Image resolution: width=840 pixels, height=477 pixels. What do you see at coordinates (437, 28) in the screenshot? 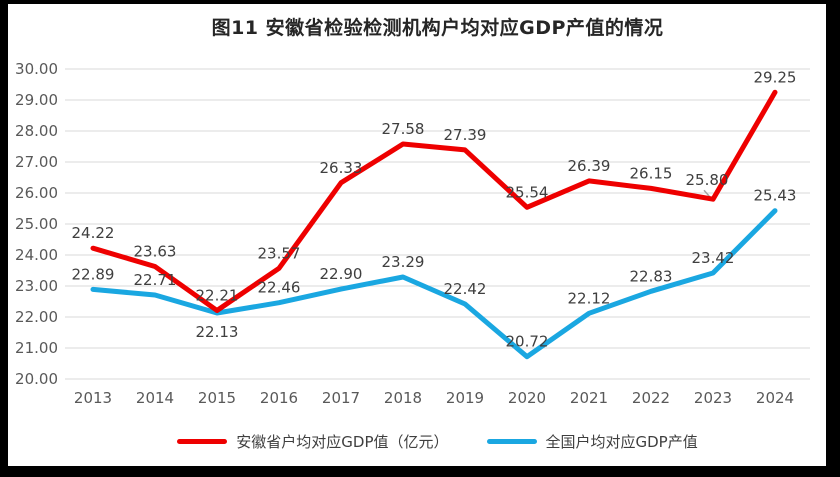
I see `chart-title: 图11 安徽省检验检测机构户均对应GDP产值的情况` at bounding box center [437, 28].